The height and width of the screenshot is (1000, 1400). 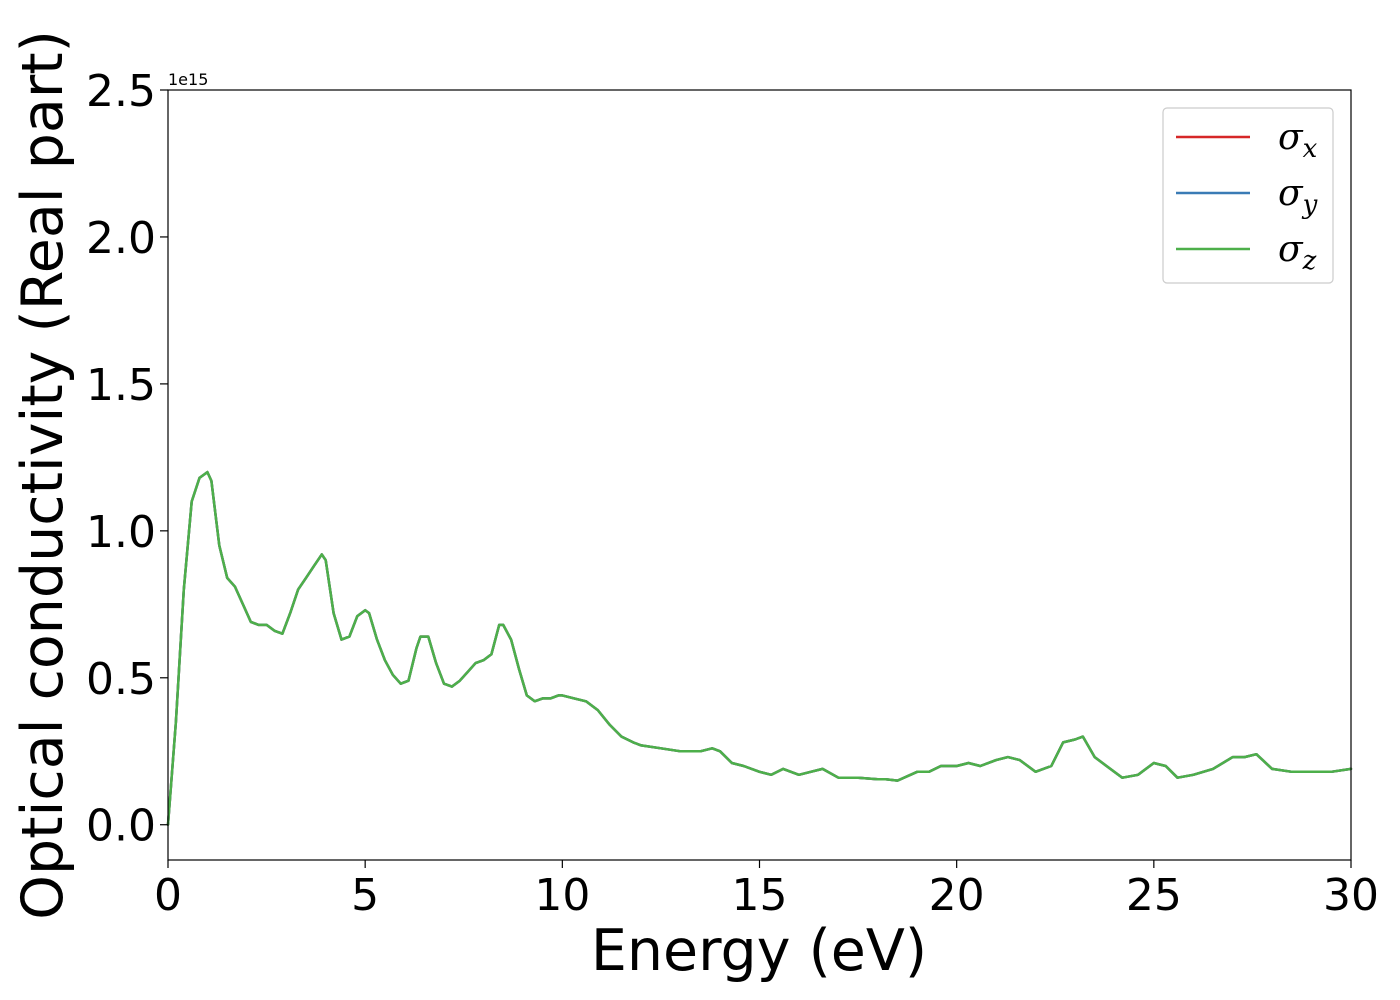 I want to click on x-tick-label: 25, so click(x=1154, y=895).